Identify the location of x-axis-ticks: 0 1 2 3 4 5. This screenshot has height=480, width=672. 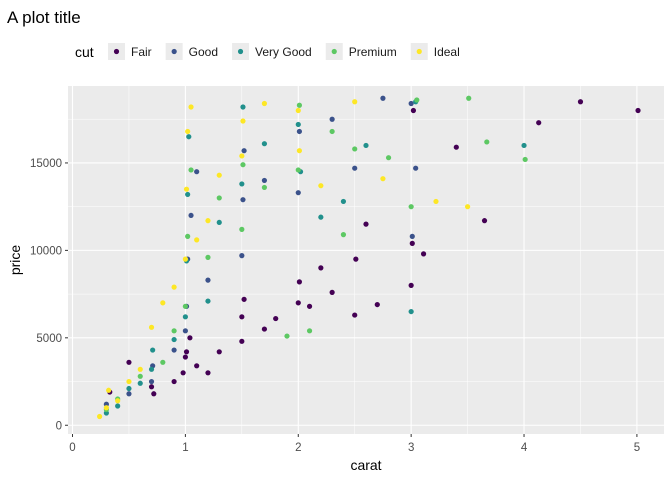
(354, 444).